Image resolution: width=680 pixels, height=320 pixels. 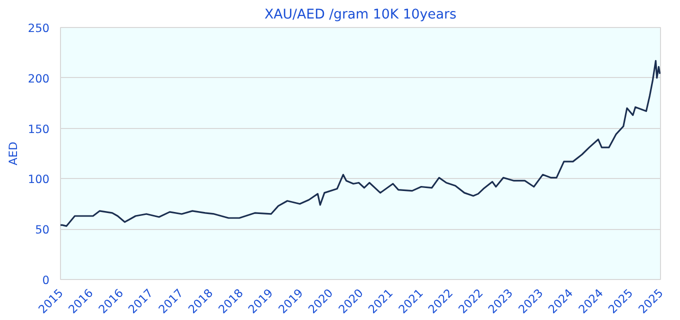 What do you see at coordinates (46, 280) in the screenshot?
I see `y-tick-label: 0` at bounding box center [46, 280].